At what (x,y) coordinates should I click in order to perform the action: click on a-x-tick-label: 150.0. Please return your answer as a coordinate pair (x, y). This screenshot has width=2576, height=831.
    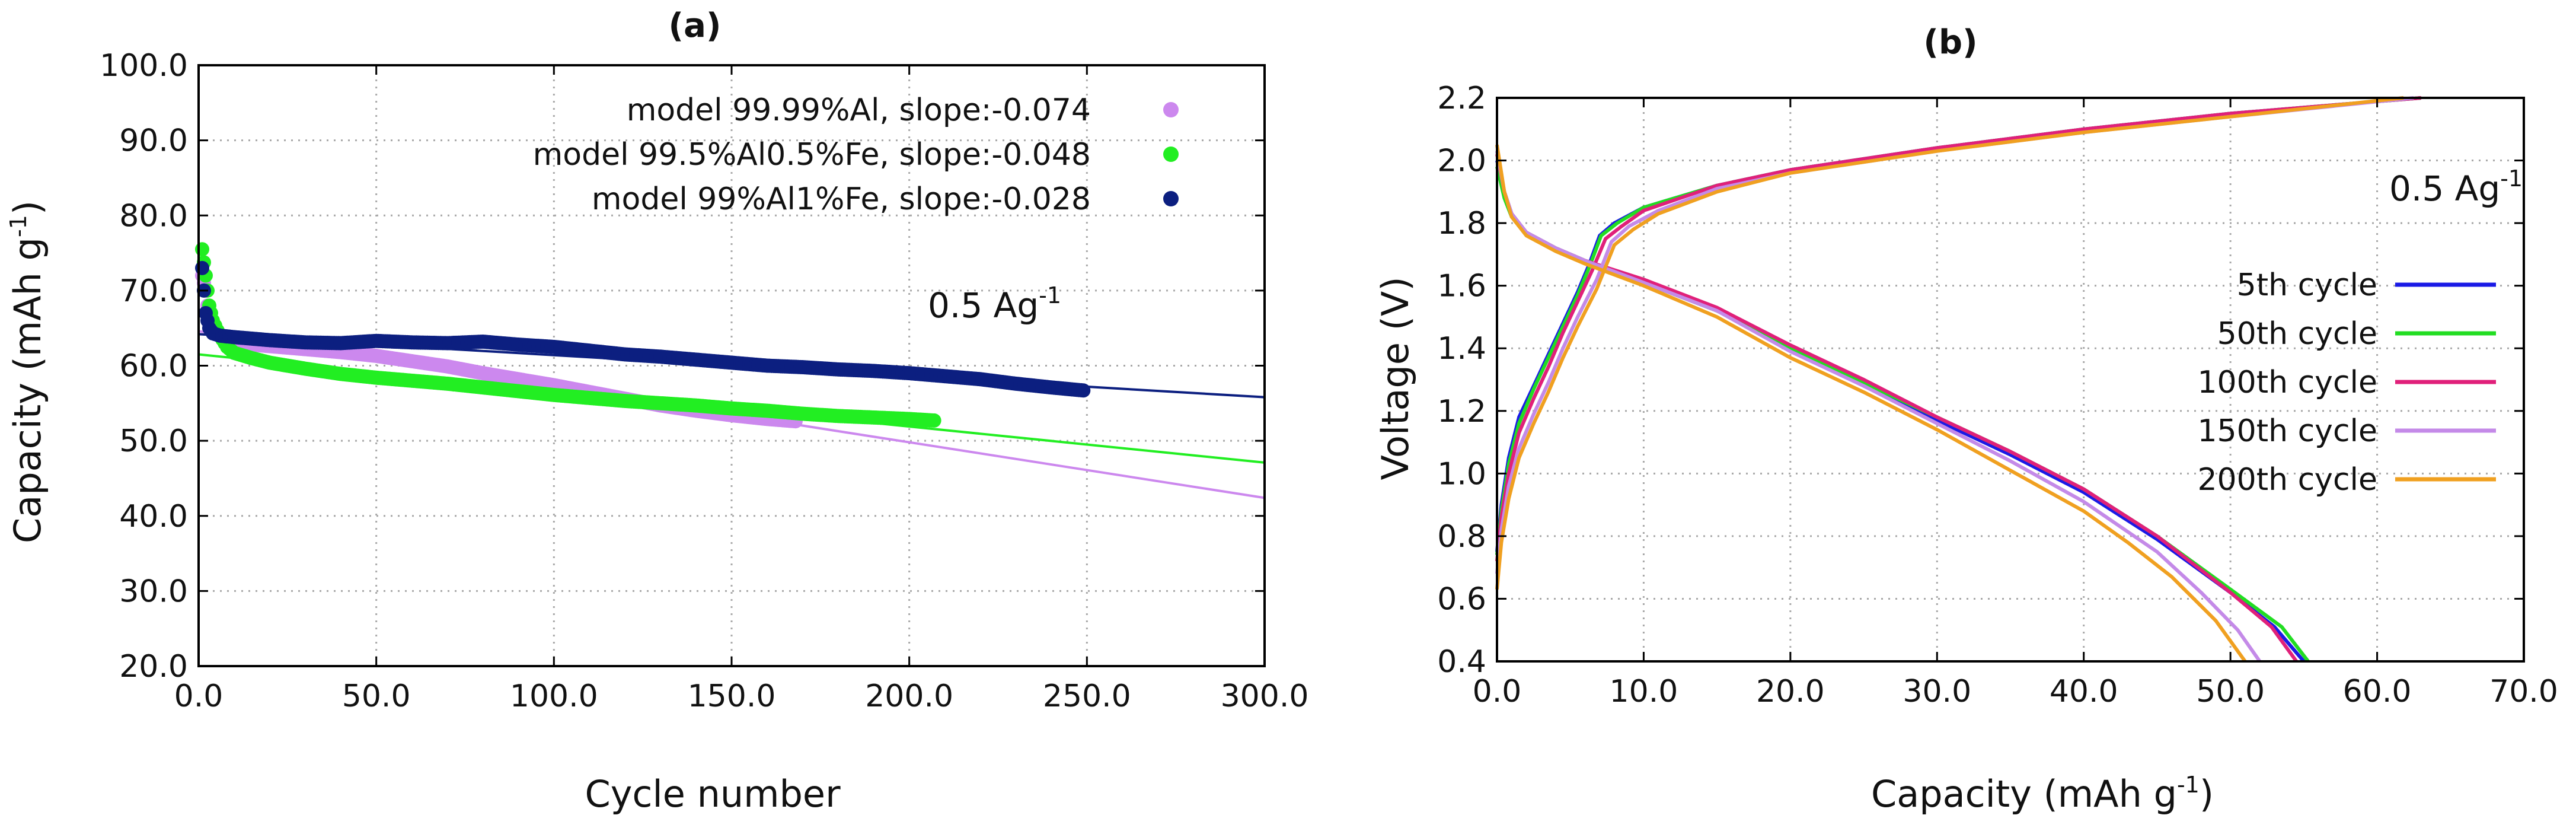
    Looking at the image, I should click on (732, 696).